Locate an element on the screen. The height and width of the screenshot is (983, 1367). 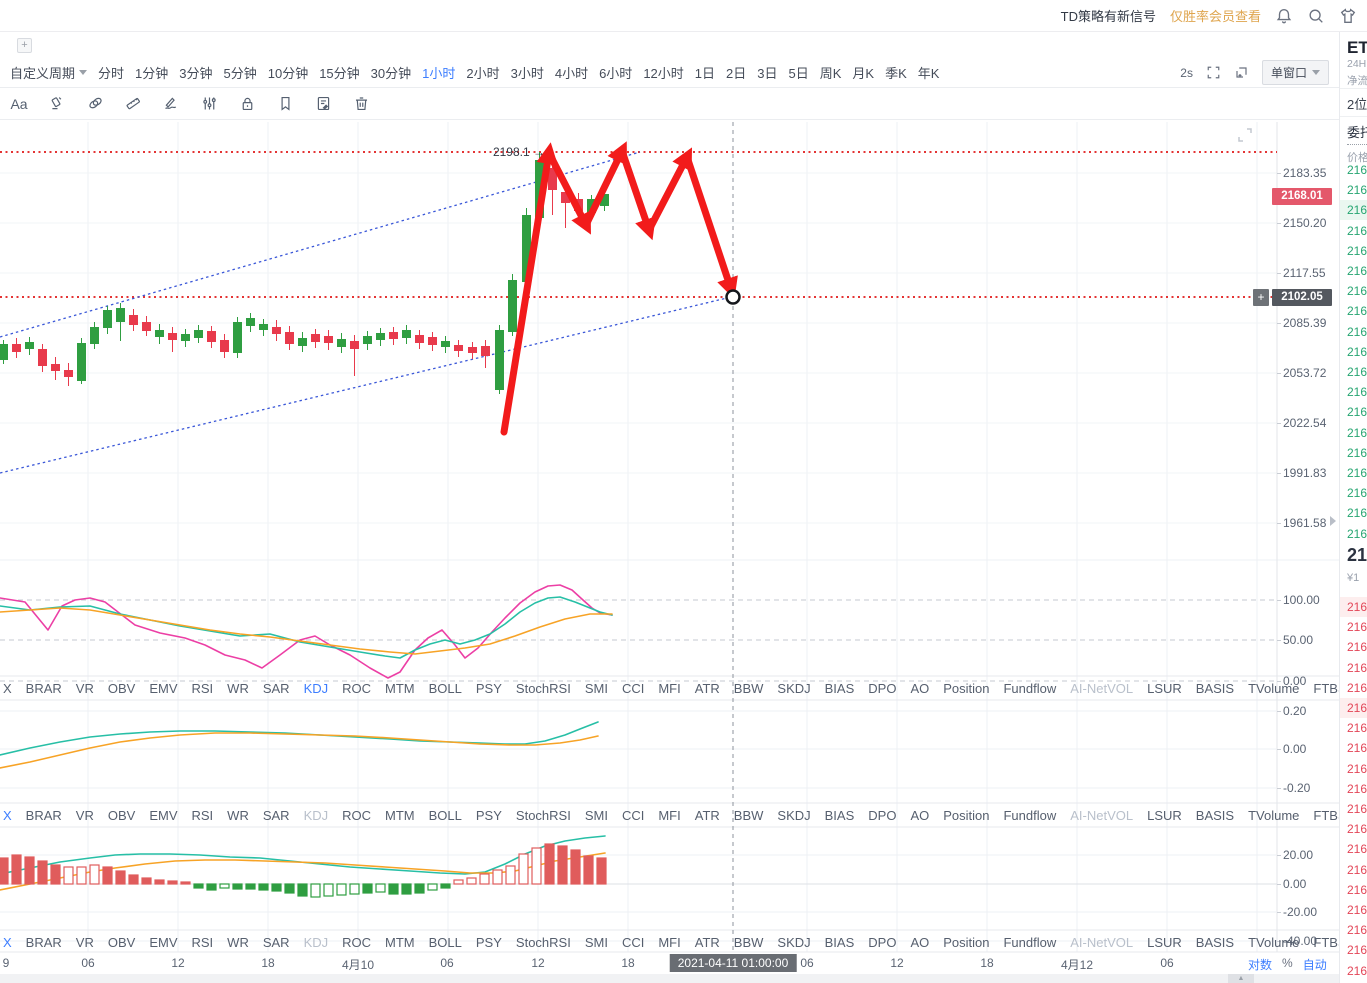
auto-scale-toggle: 自动 is located at coordinates (1314, 965).